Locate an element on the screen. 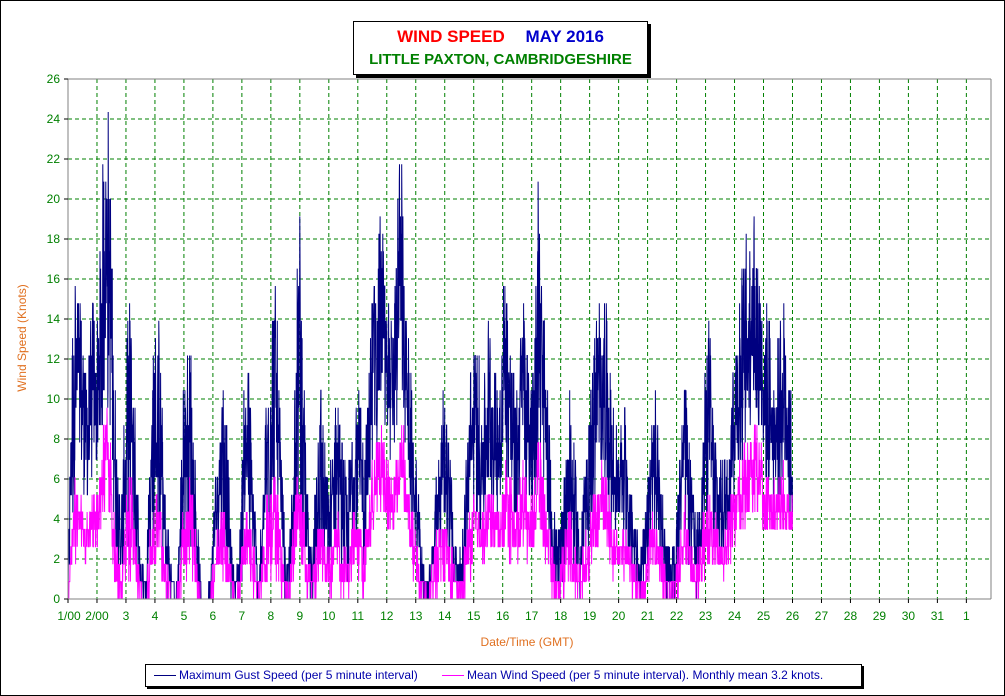  y-tick-label: 2 is located at coordinates (56, 559).